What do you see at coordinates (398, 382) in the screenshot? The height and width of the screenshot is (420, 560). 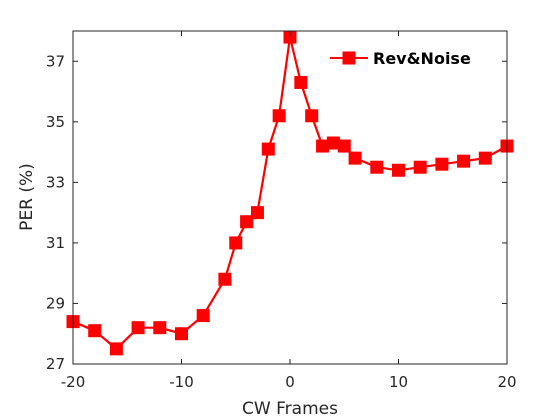 I see `x-tick-label: 10` at bounding box center [398, 382].